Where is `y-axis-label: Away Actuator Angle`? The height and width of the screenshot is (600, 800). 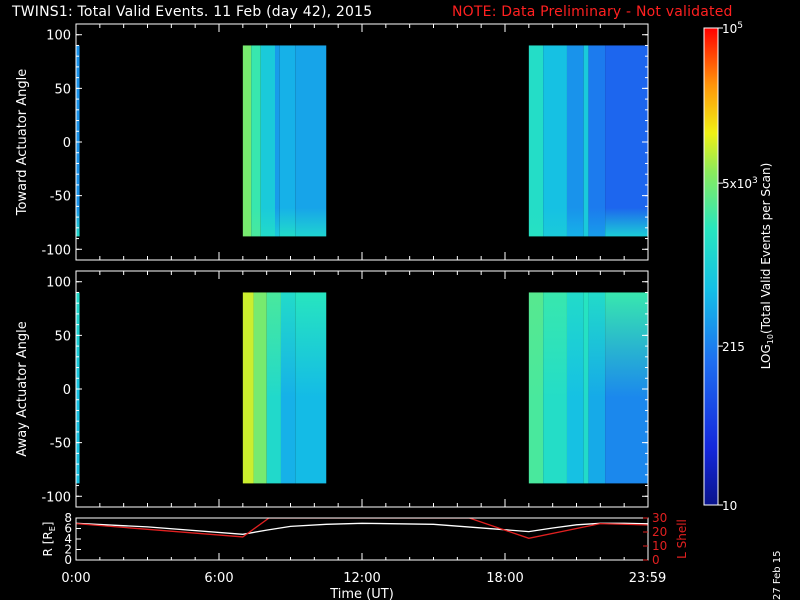
y-axis-label: Away Actuator Angle is located at coordinates (22, 388).